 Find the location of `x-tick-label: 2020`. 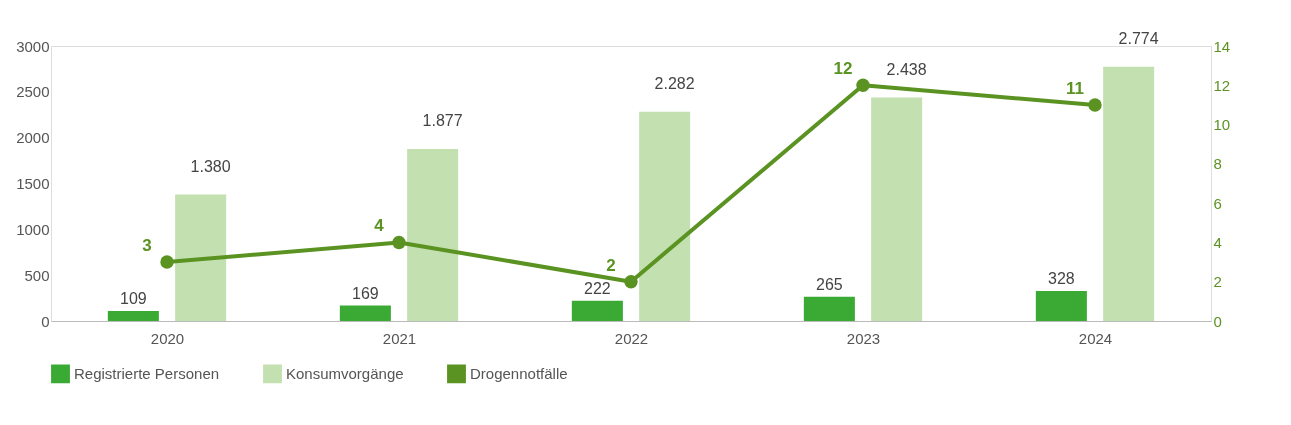

x-tick-label: 2020 is located at coordinates (167, 338).